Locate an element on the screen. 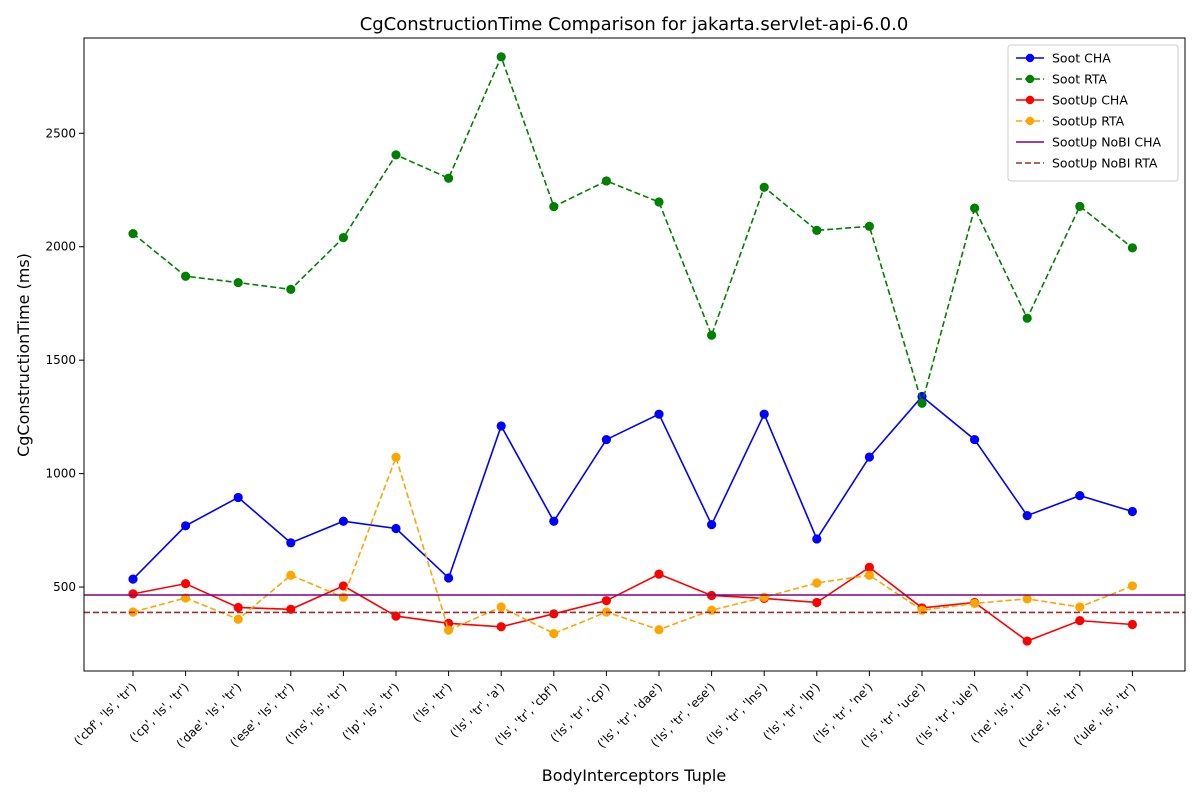  legend-label: SootUp RTA is located at coordinates (1088, 121).